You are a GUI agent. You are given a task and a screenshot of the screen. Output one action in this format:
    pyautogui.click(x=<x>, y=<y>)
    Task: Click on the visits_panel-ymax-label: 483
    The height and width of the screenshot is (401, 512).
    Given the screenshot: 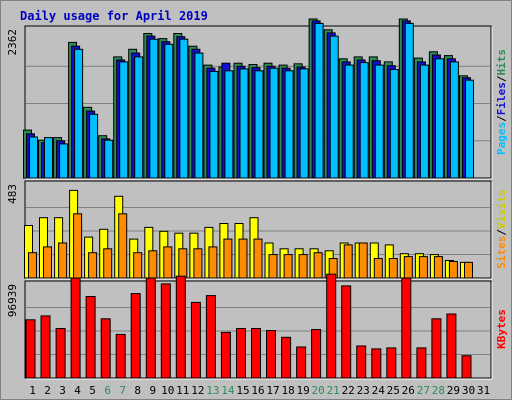 What is the action you would take?
    pyautogui.click(x=12, y=194)
    